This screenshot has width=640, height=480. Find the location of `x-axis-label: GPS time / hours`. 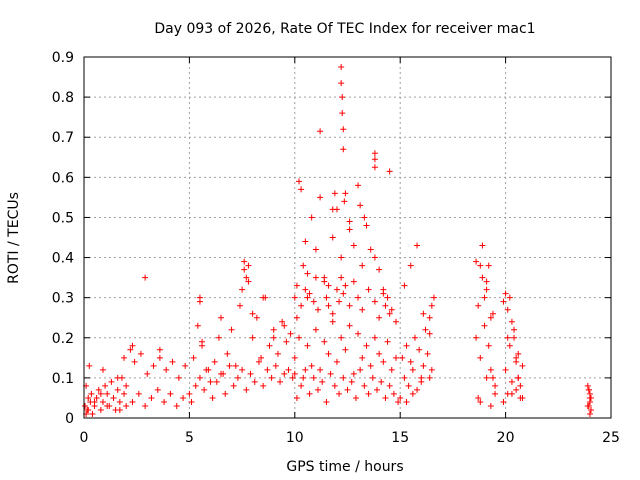

x-axis-label: GPS time / hours is located at coordinates (344, 467).